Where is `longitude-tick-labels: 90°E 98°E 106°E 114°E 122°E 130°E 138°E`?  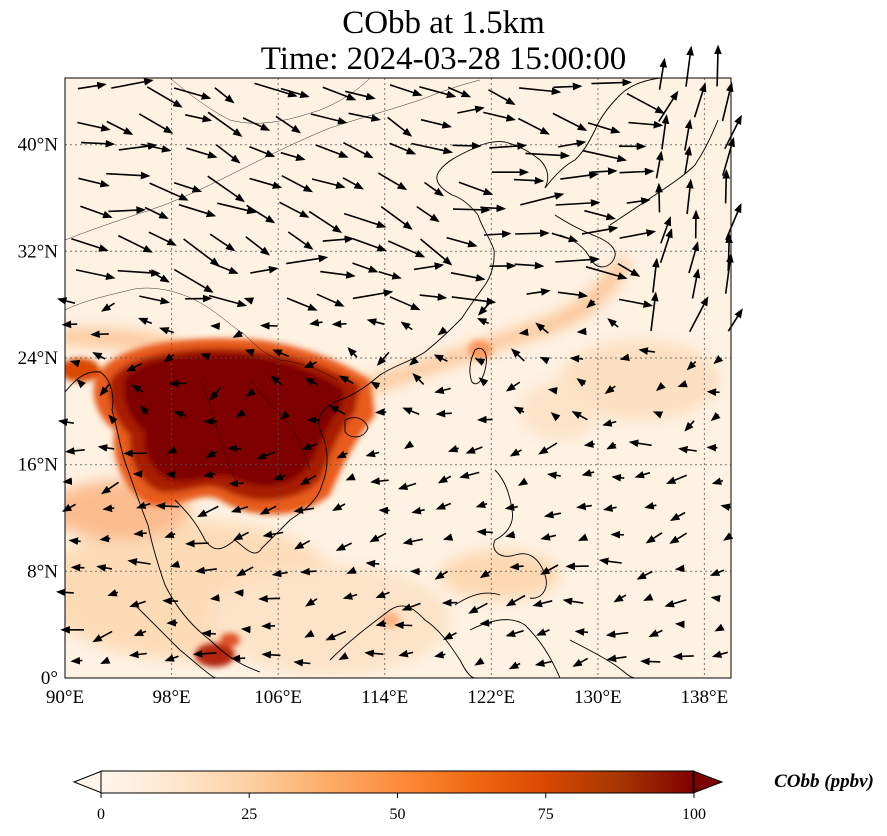
longitude-tick-labels: 90°E 98°E 106°E 114°E 122°E 130°E 138°E is located at coordinates (387, 697).